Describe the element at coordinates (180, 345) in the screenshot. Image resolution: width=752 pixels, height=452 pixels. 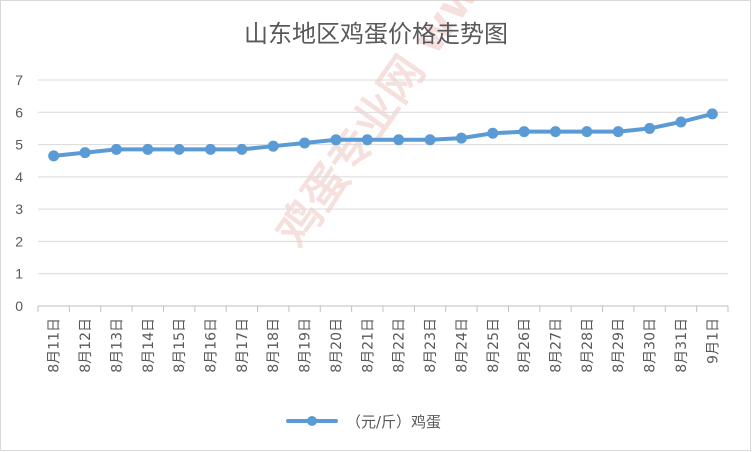
I see `x-tick-label: 8月15日` at that location.